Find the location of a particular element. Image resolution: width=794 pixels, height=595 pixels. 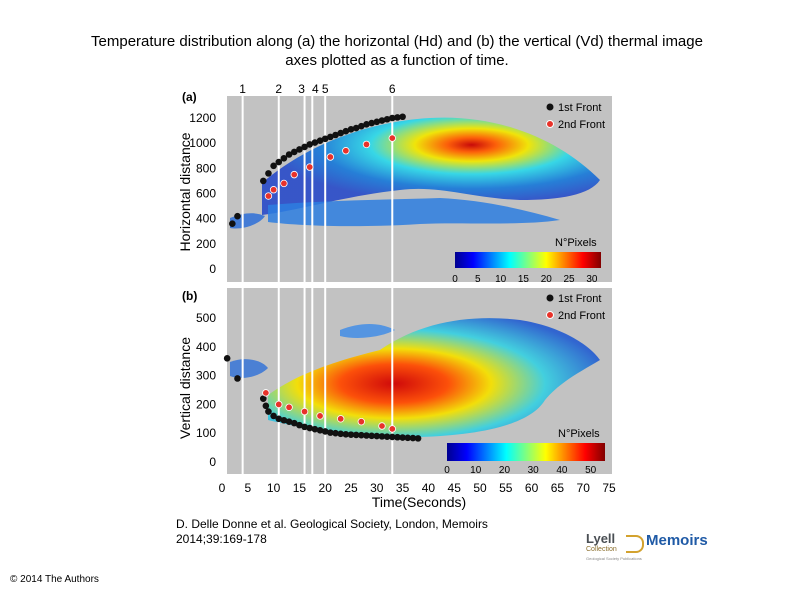

panel-b-colorbar-tick: 10 is located at coordinates (476, 470).